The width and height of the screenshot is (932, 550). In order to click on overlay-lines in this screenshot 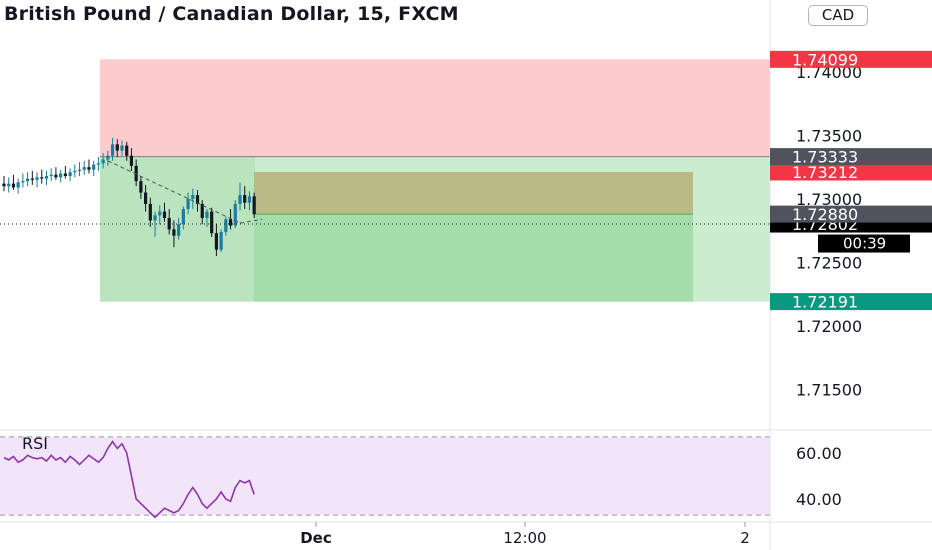, I will do `click(385, 192)`.